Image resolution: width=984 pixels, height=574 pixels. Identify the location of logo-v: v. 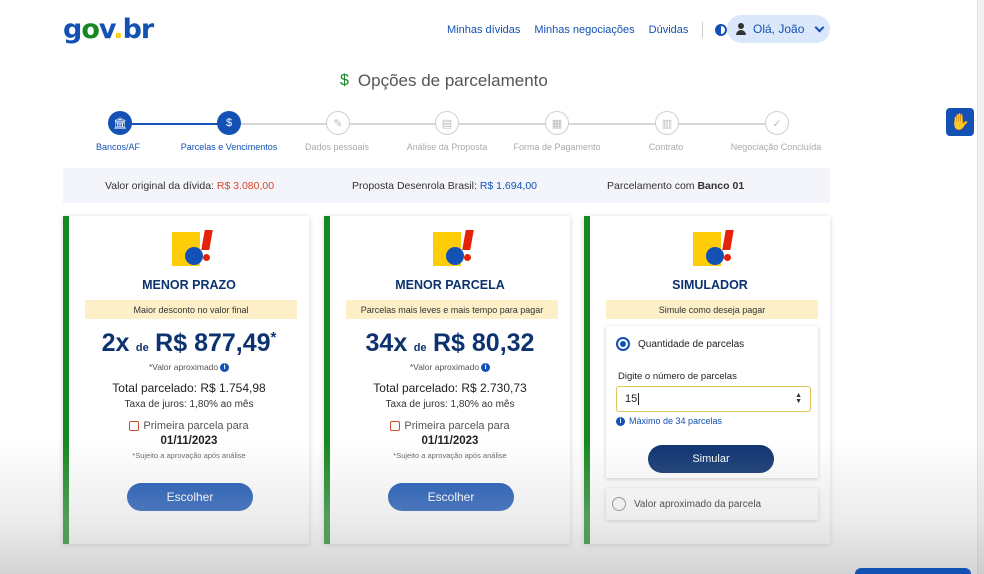
(106, 29).